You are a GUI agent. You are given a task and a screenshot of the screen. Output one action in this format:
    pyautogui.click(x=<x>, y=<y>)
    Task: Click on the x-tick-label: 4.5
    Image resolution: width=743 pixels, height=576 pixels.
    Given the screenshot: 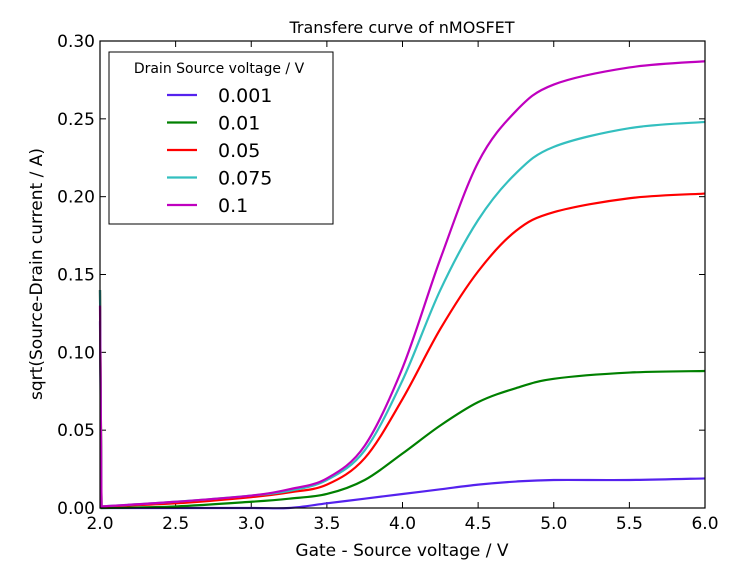 What is the action you would take?
    pyautogui.click(x=478, y=524)
    